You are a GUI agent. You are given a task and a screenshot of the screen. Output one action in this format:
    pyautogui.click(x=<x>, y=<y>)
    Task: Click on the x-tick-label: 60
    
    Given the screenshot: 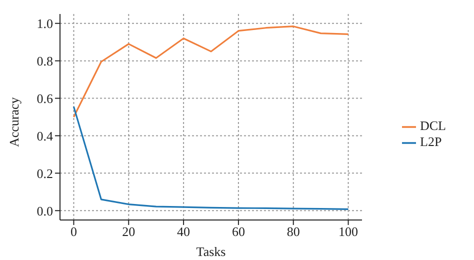 What is the action you would take?
    pyautogui.click(x=238, y=232)
    